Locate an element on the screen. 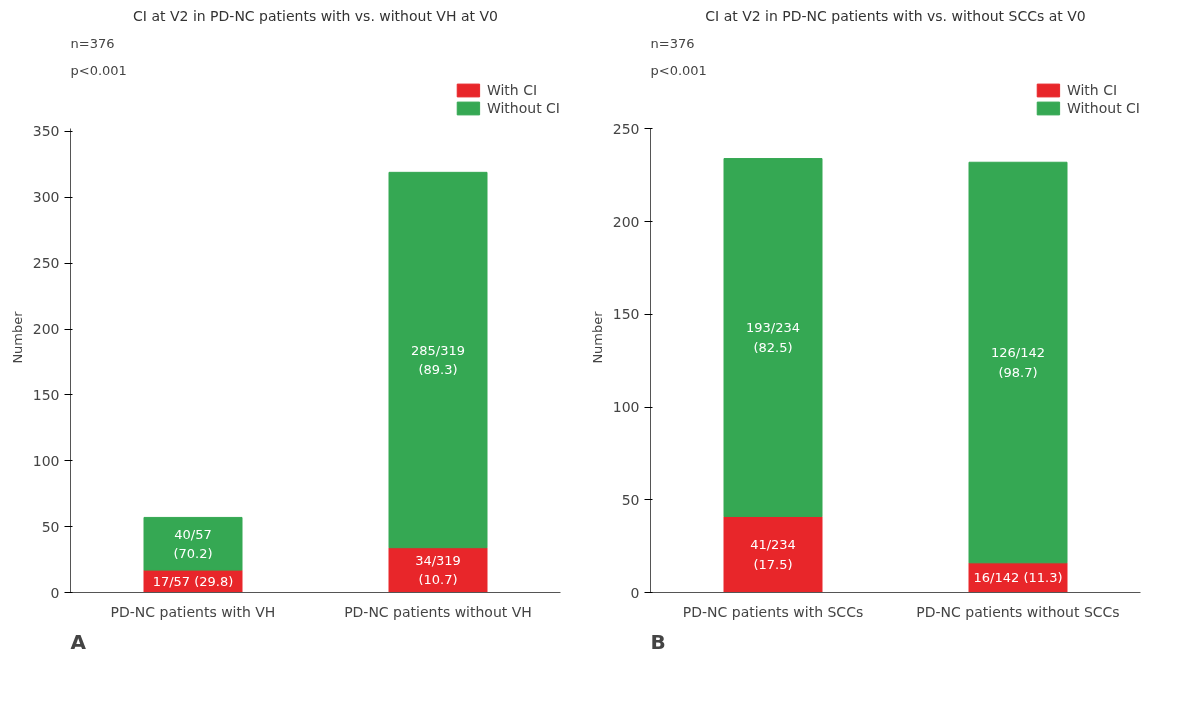 The image size is (1186, 720). data-label: 17/57 (29.8) is located at coordinates (193, 581).